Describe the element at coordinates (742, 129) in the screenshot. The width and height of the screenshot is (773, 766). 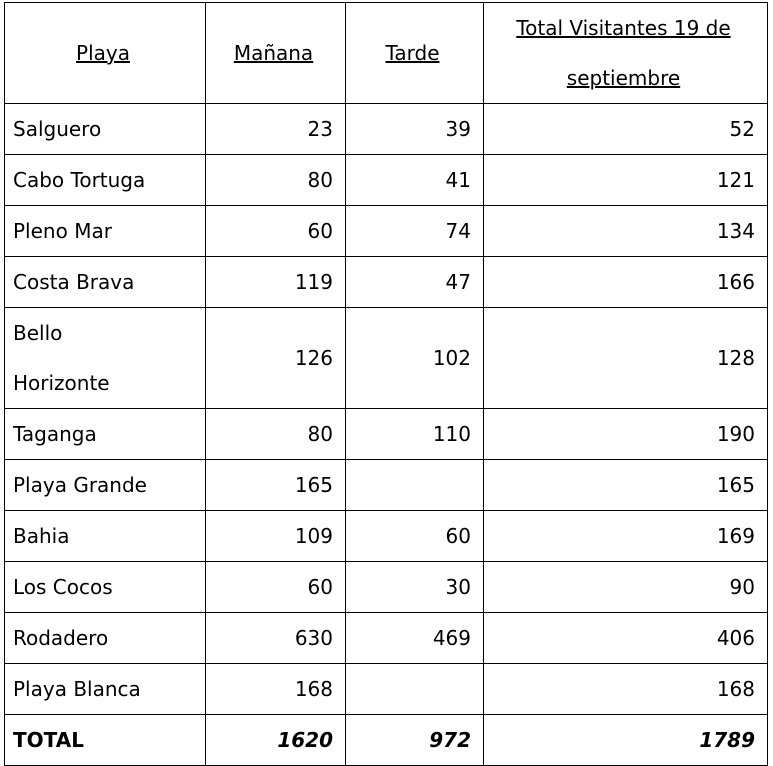
I see `cell-text: 52` at that location.